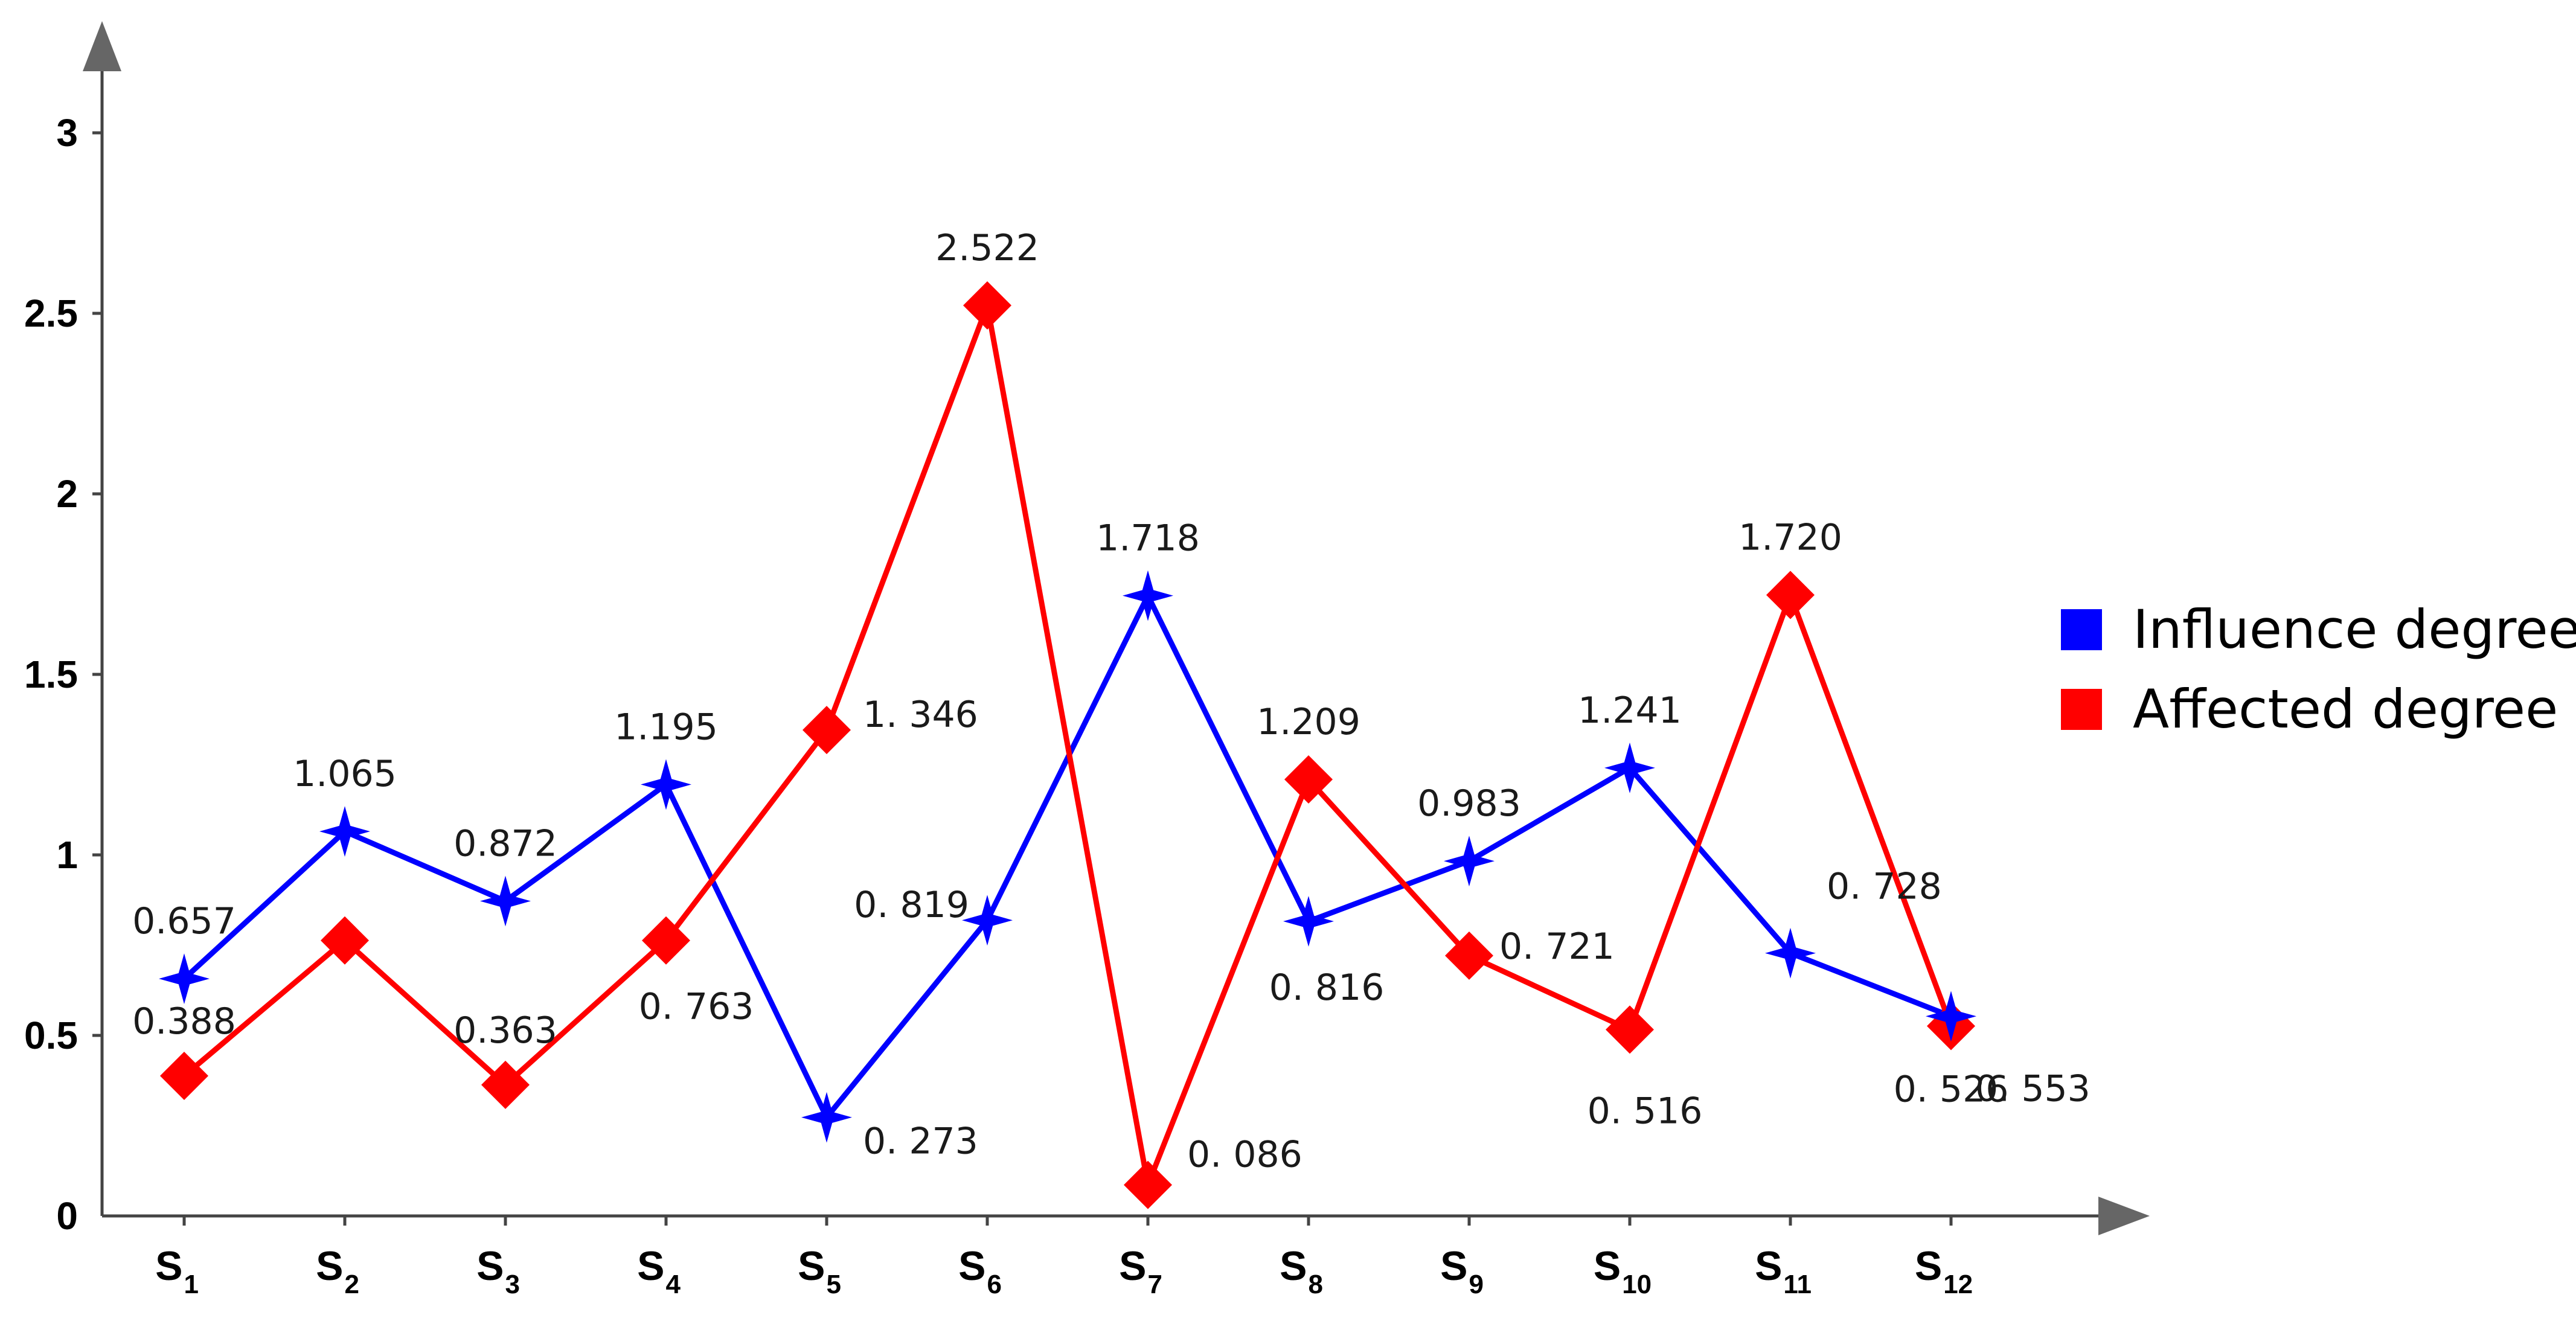 Image resolution: width=2576 pixels, height=1324 pixels. I want to click on x-tick-label: S3, so click(498, 1271).